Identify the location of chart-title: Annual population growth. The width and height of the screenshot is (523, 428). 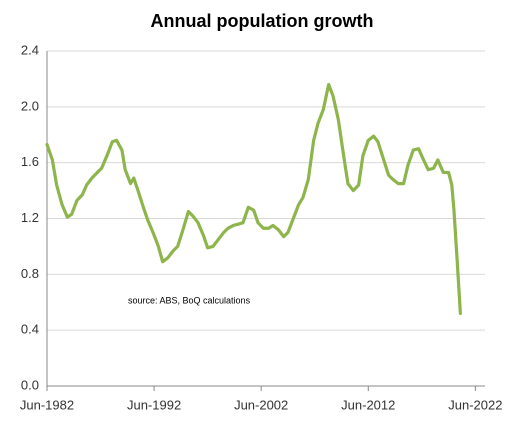
(262, 21).